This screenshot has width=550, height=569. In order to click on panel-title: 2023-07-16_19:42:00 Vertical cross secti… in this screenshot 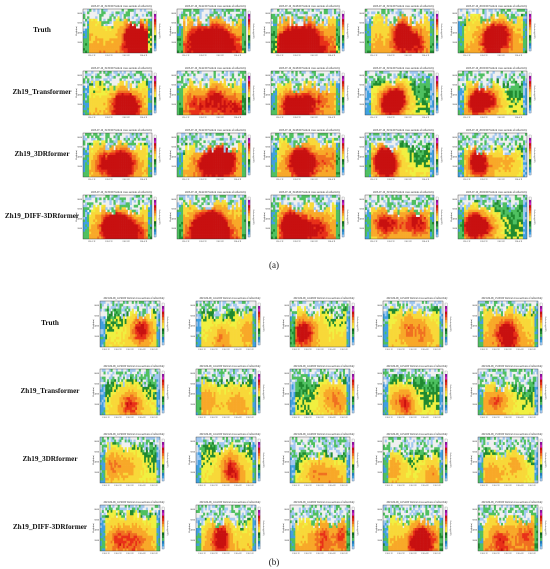, I will do `click(216, 68)`.